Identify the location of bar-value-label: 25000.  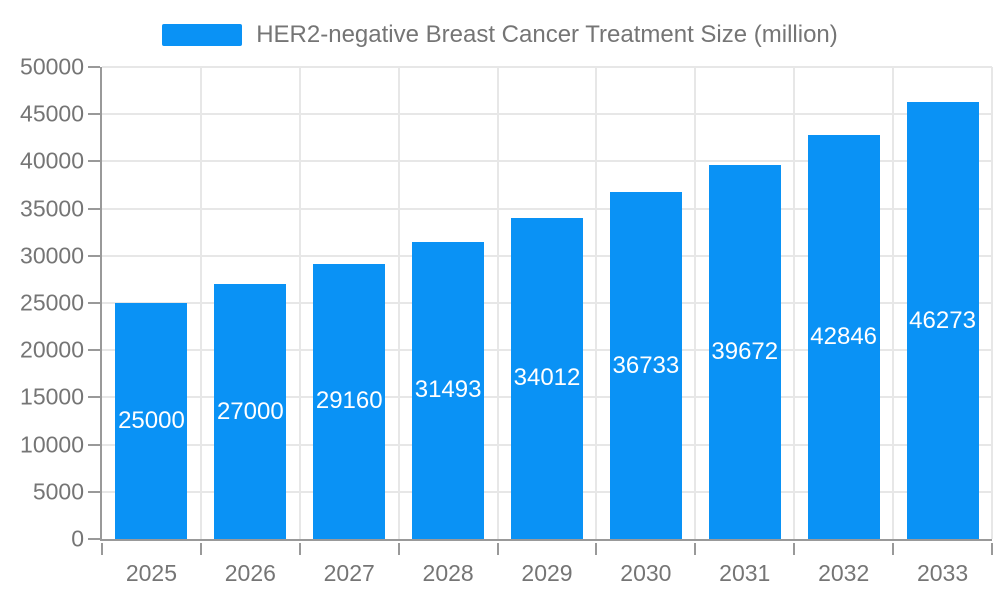
(151, 420).